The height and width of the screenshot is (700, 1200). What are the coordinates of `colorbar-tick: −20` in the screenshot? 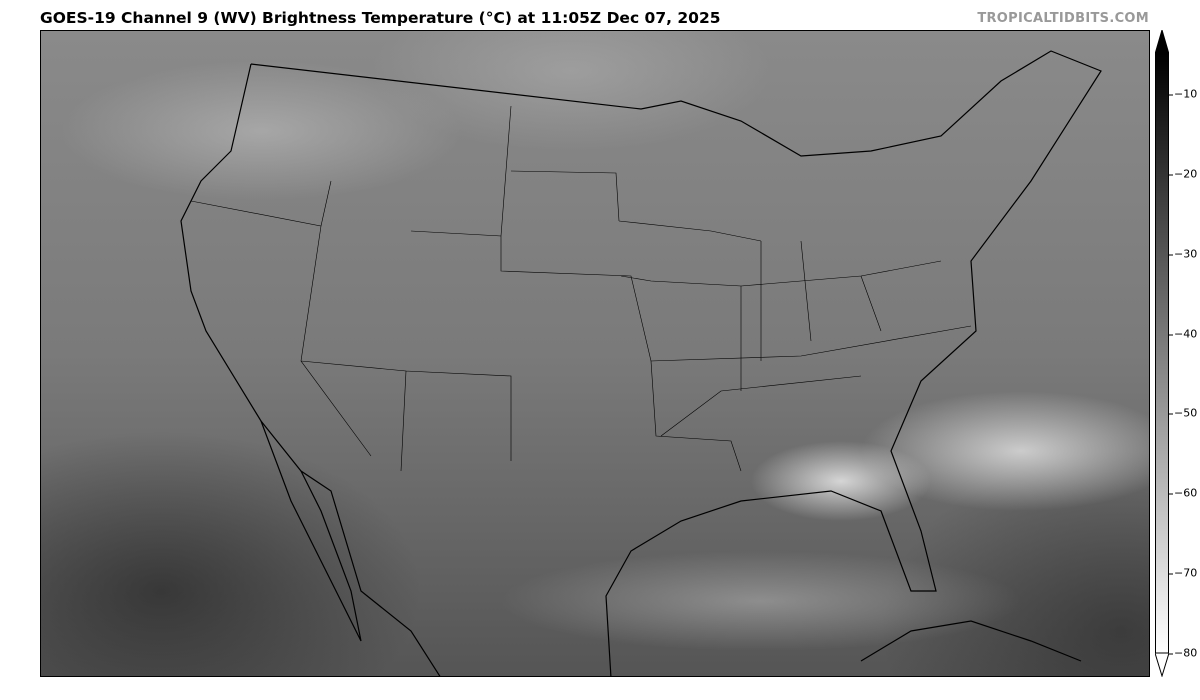 It's located at (1183, 174).